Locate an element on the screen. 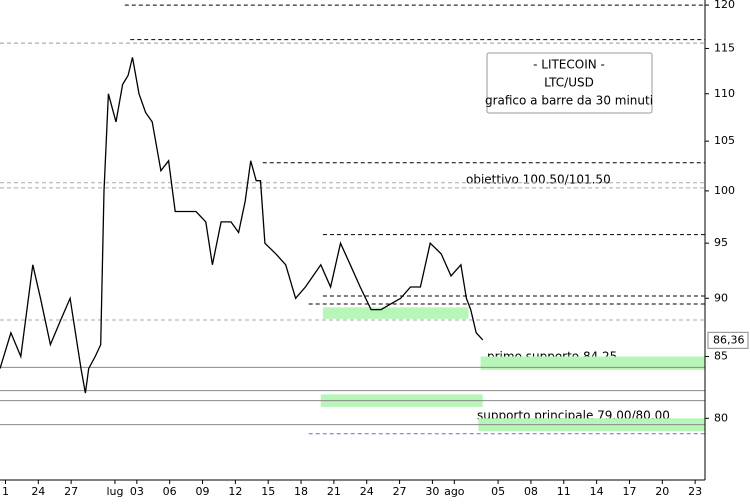 The width and height of the screenshot is (750, 504). x-tick-label: 18 is located at coordinates (301, 491).